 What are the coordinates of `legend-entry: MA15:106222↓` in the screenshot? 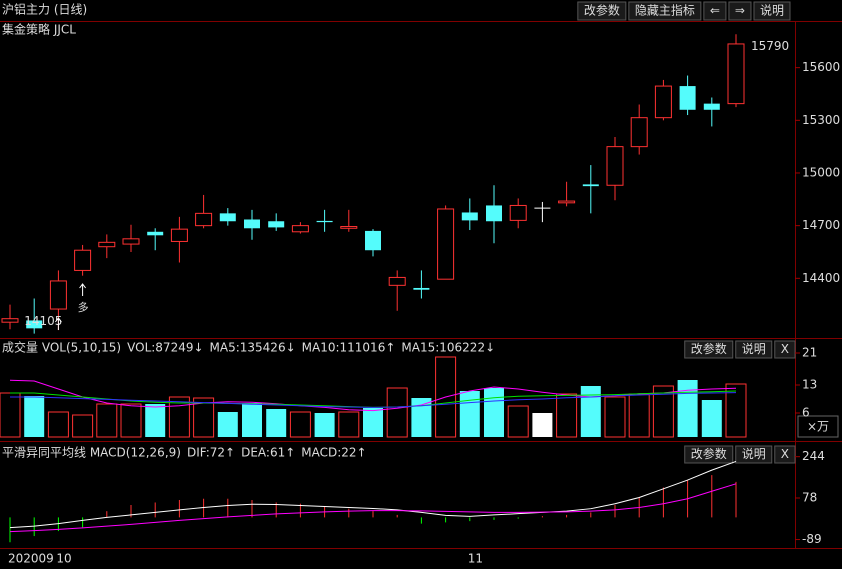 It's located at (448, 348).